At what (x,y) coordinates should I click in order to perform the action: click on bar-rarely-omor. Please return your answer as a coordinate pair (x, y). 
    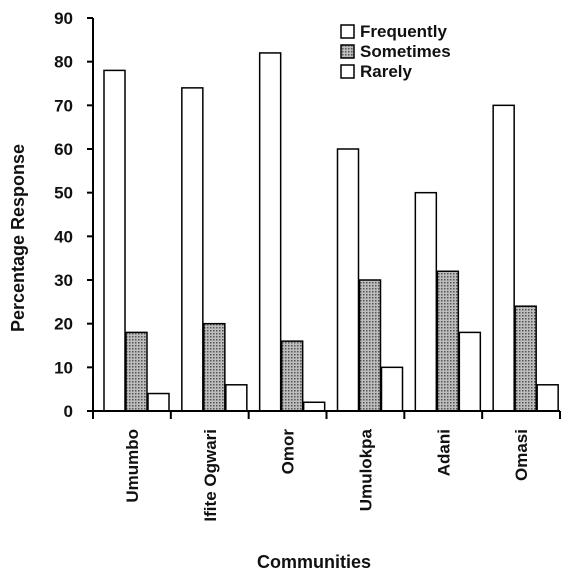
    Looking at the image, I should click on (314, 406).